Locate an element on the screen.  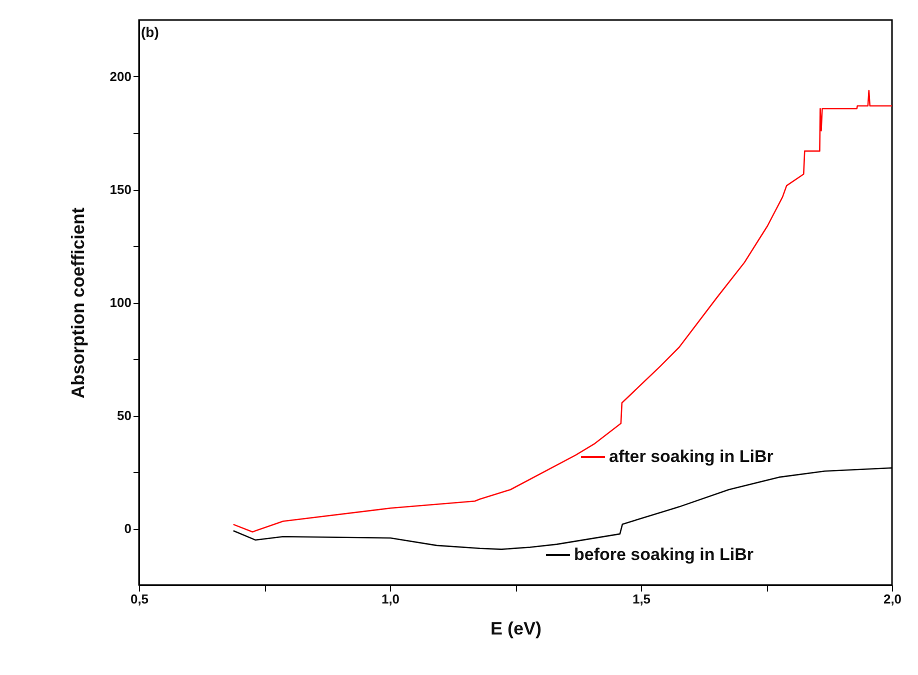
x-tick-label: 1,0 is located at coordinates (390, 599).